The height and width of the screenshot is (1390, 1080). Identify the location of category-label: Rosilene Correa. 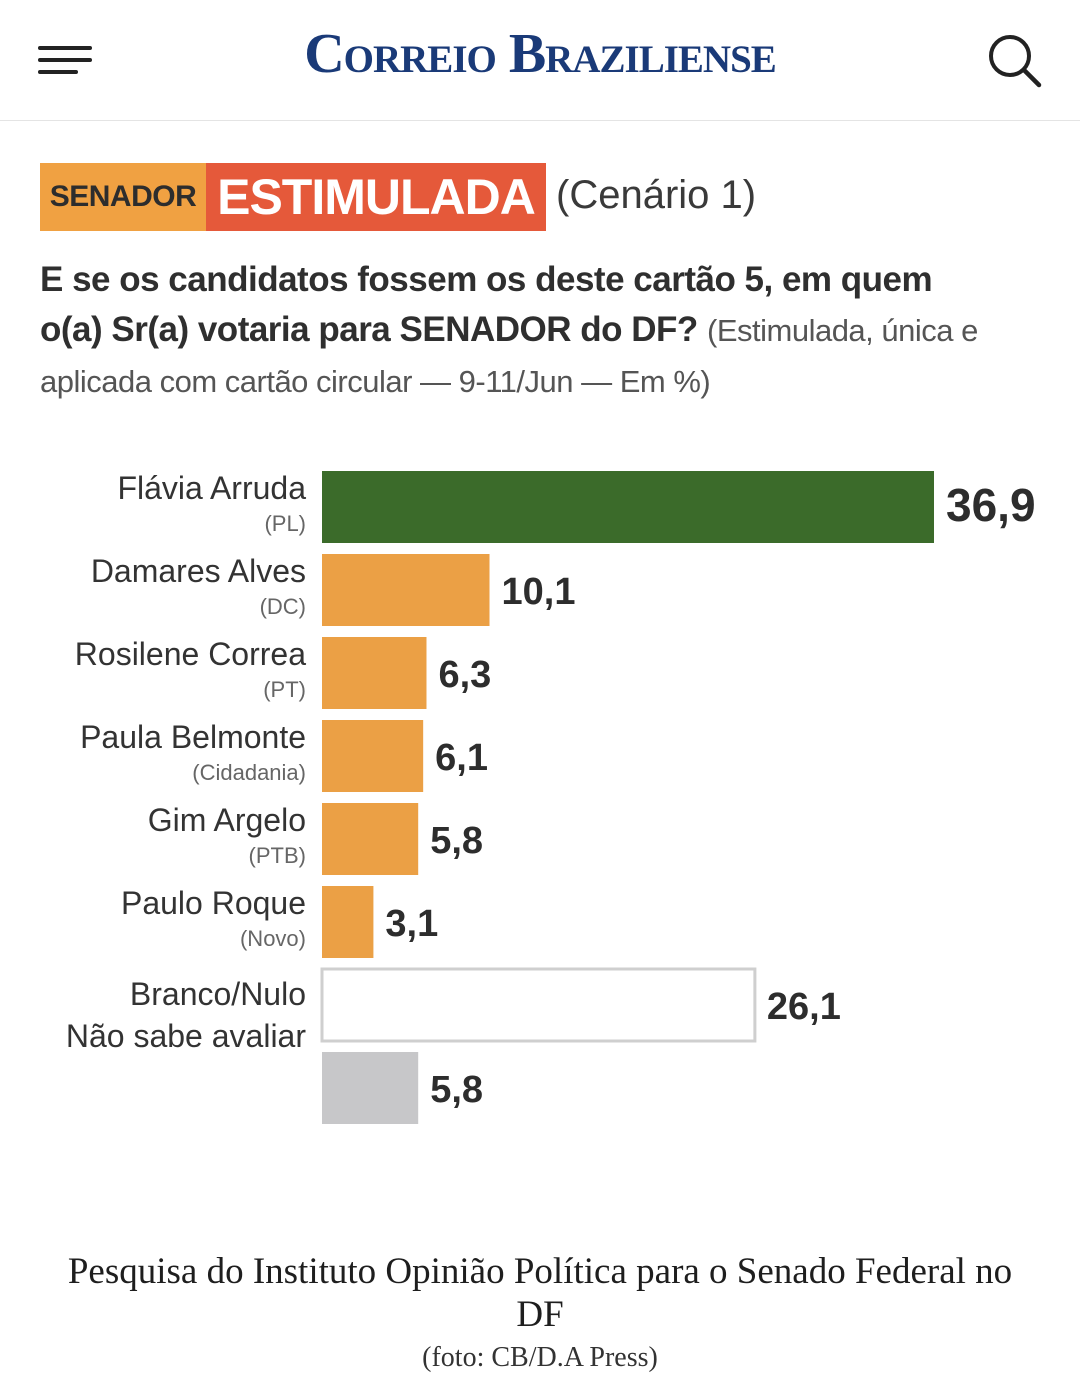
(190, 654).